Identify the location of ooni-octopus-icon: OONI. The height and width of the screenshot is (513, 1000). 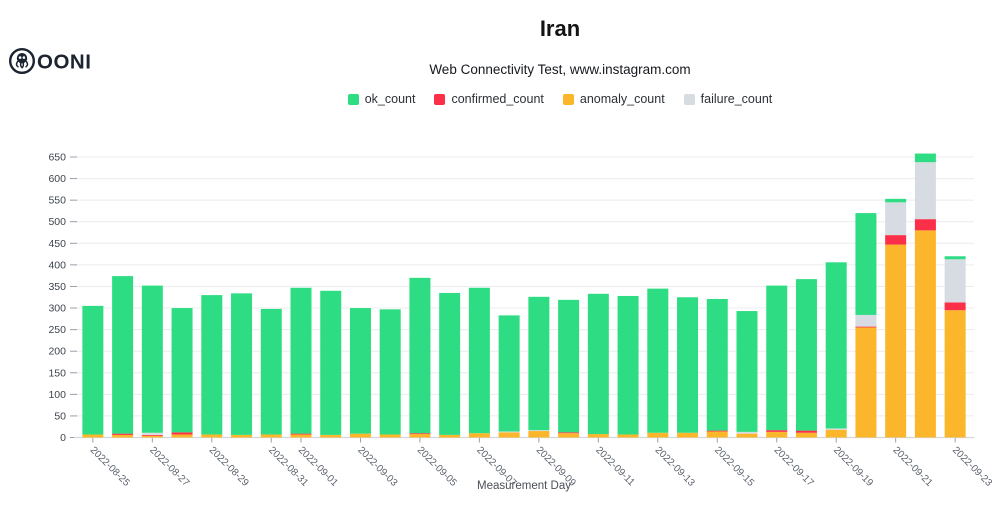
(49, 61).